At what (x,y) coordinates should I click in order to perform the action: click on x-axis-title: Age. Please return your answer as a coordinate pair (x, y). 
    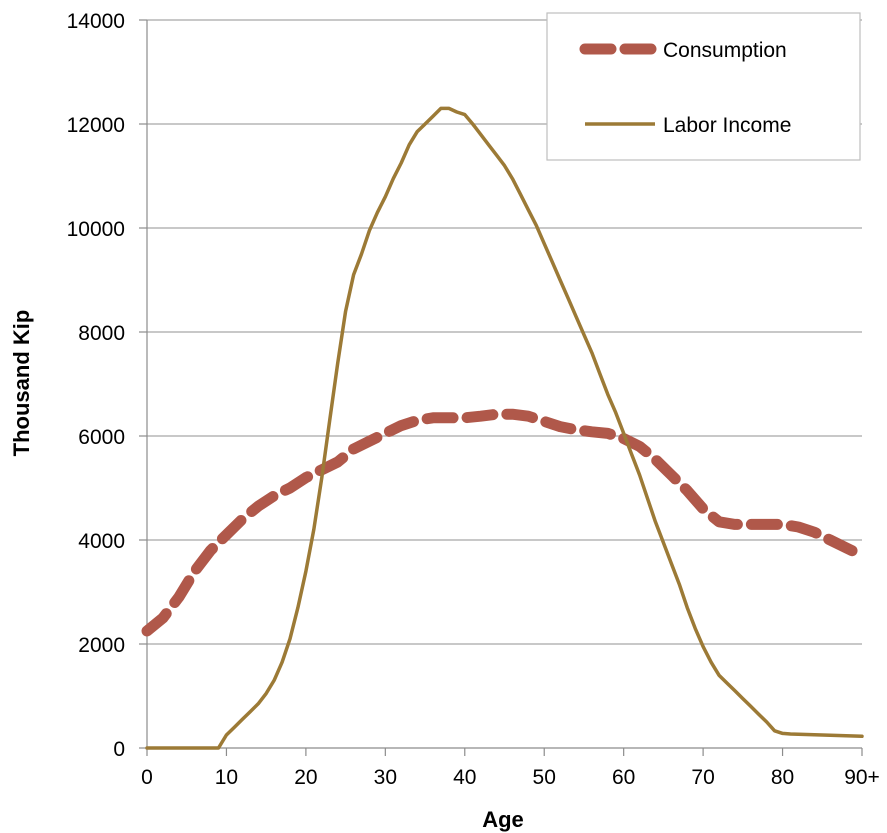
    Looking at the image, I should click on (503, 819).